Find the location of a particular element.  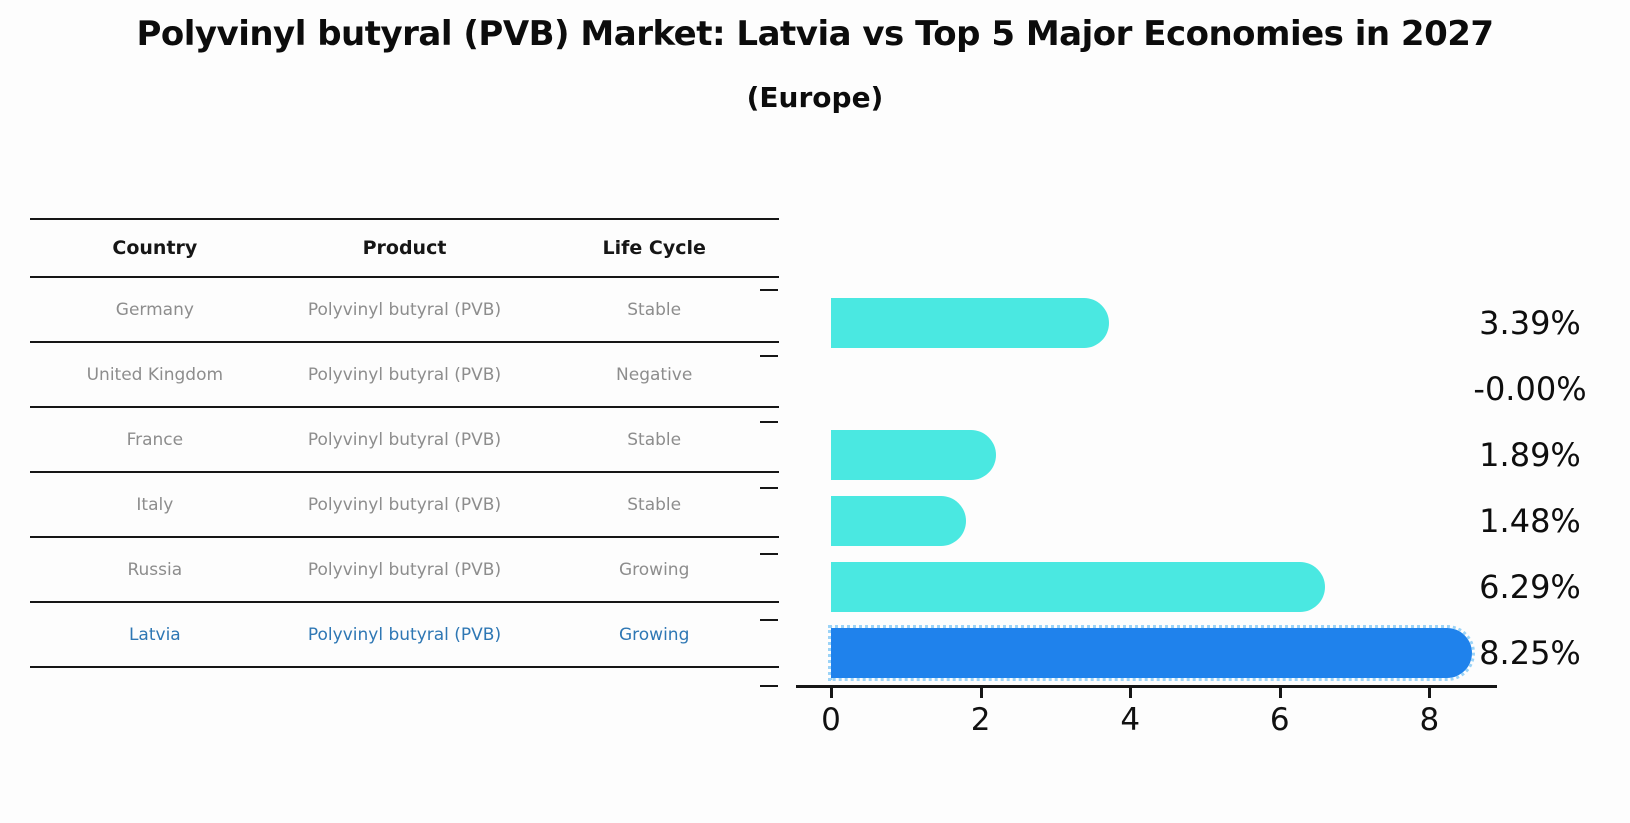

table-row: Latvia Polyvinyl butyral (PVB) Growing is located at coordinates (404, 635).